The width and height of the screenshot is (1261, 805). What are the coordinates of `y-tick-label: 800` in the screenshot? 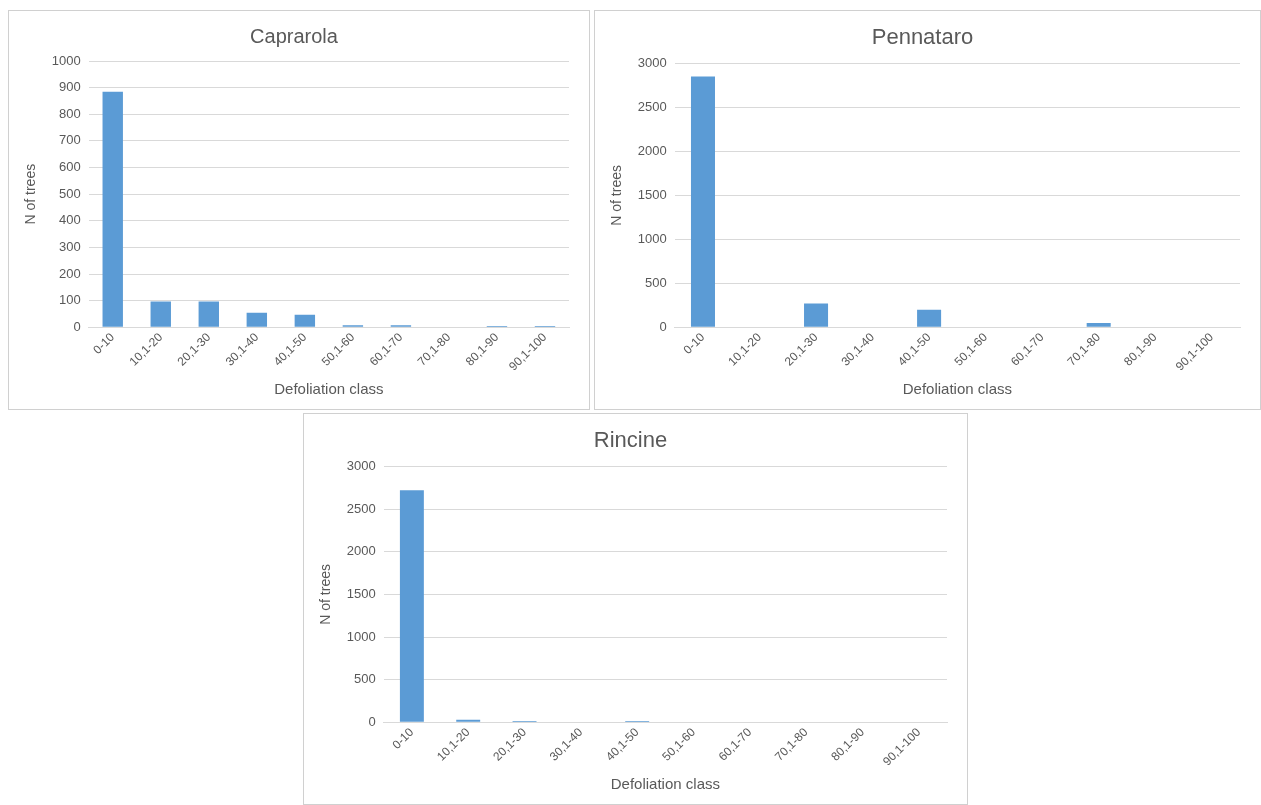 It's located at (70, 113).